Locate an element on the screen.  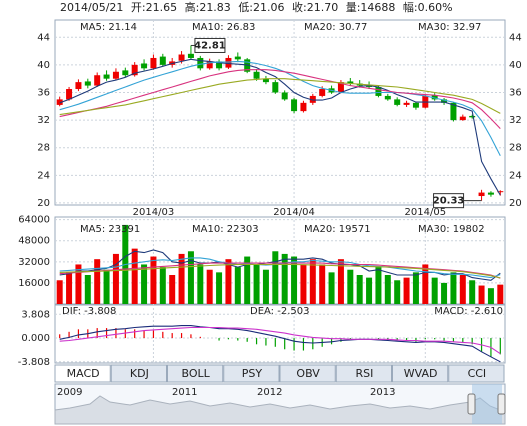
tab-label: PSY is located at coordinates (252, 373).